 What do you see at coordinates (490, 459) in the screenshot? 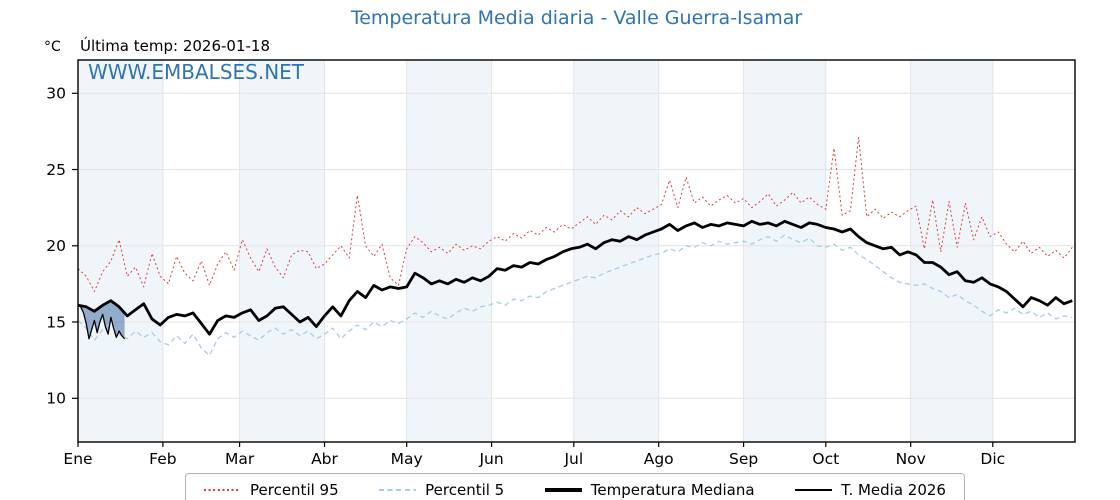
I see `x-tick-label: Jun` at bounding box center [490, 459].